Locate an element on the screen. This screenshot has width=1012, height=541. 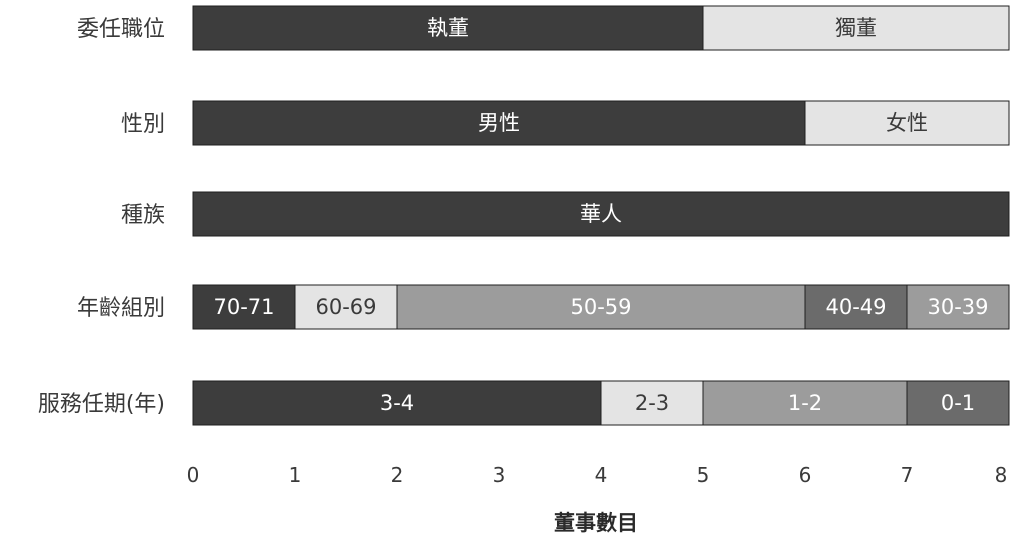
x-tick-label: 7 is located at coordinates (907, 475).